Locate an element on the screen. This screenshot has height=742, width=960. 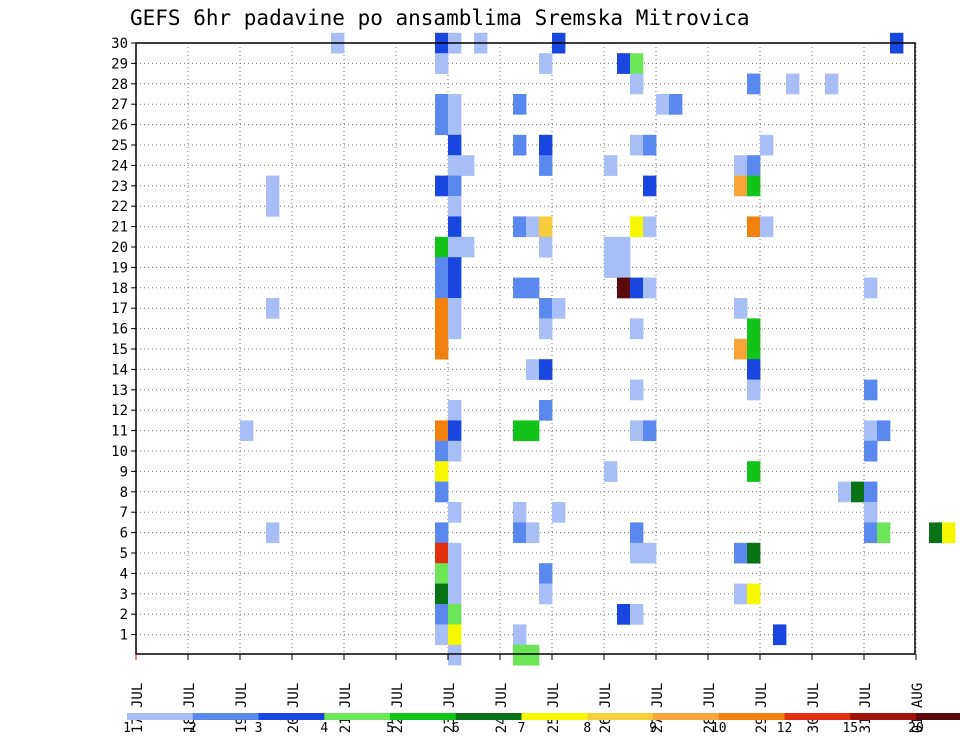
x-tick-label: 26 JUL is located at coordinates (606, 708).